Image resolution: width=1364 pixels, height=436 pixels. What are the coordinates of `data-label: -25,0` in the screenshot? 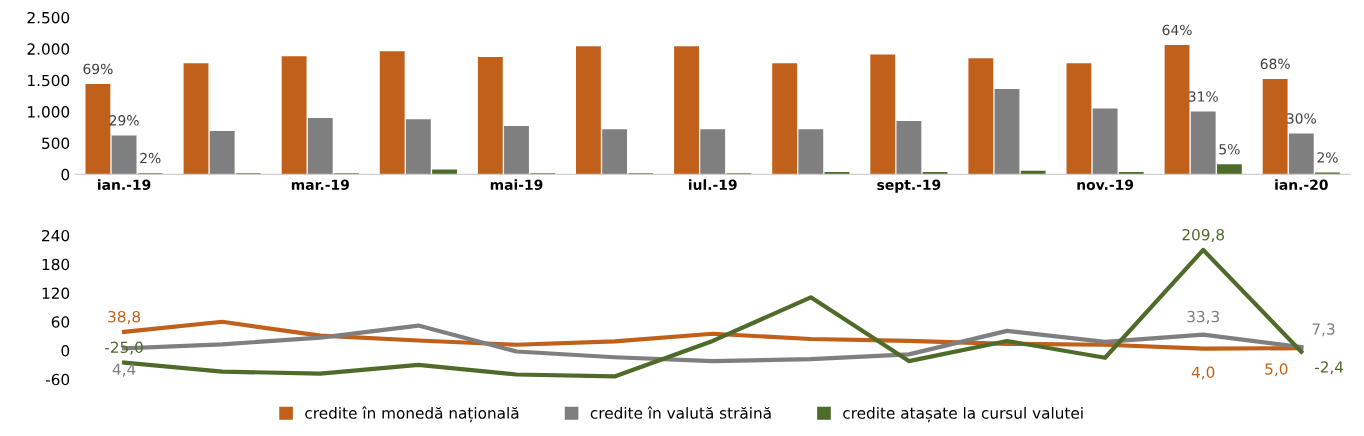 It's located at (124, 348).